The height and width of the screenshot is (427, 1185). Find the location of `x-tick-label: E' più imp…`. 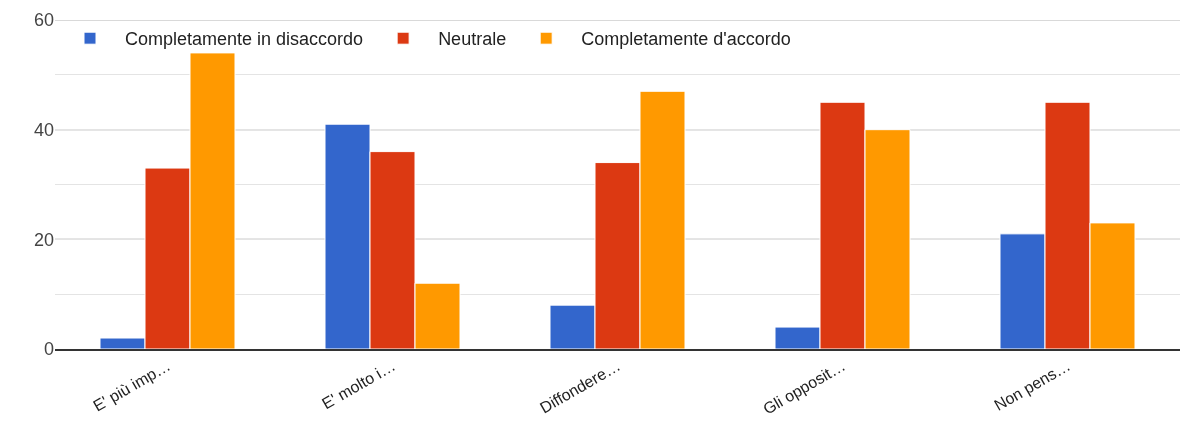

x-tick-label: E' più imp… is located at coordinates (131, 386).